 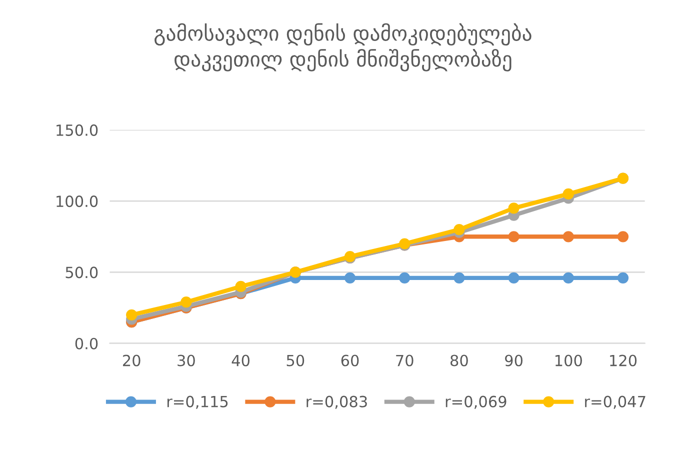 What do you see at coordinates (459, 360) in the screenshot?
I see `x-tick-label: 80` at bounding box center [459, 360].